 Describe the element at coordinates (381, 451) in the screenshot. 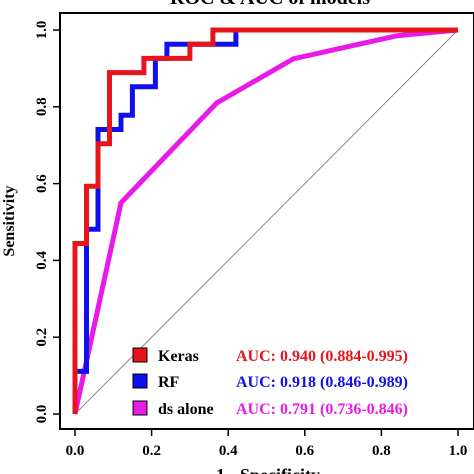

I see `x-tick-label: 0.8` at that location.